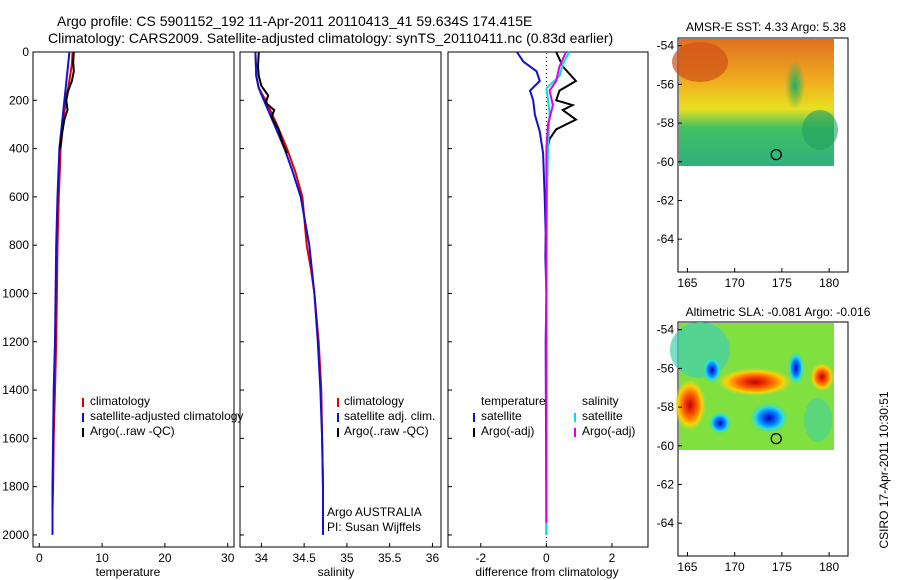 The height and width of the screenshot is (580, 900). I want to click on y-tick-label: 1800, so click(15, 487).